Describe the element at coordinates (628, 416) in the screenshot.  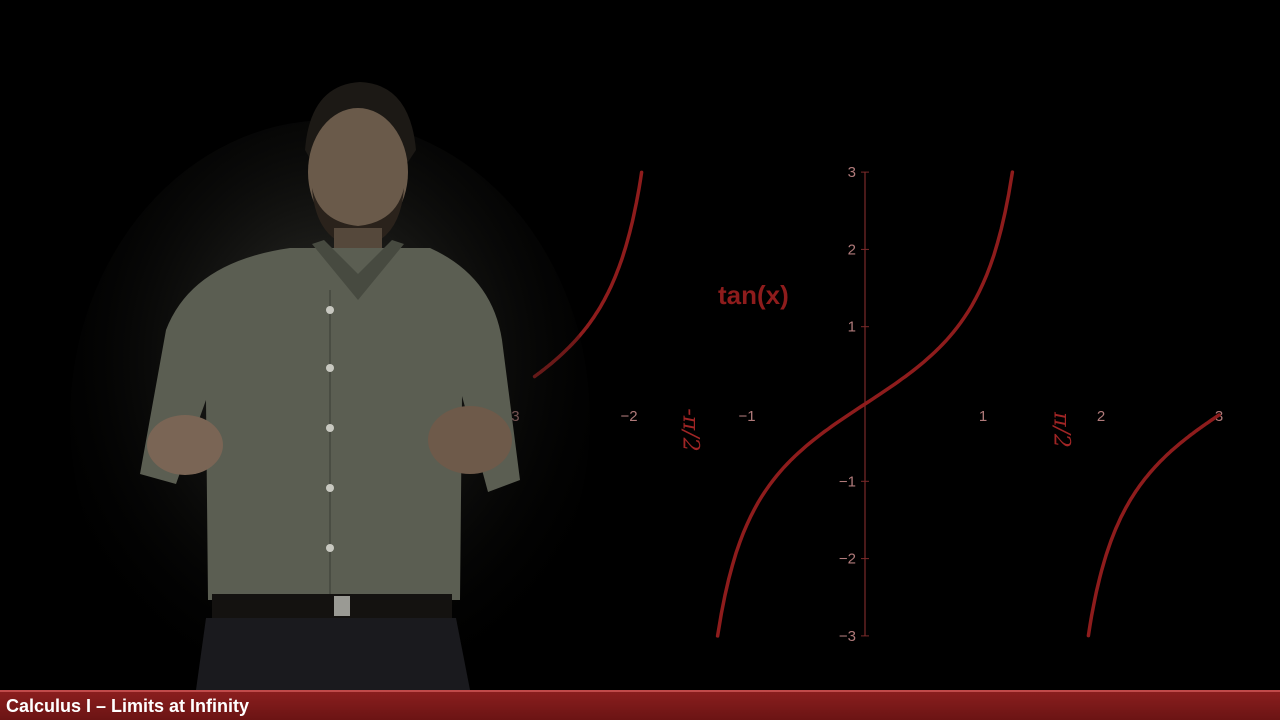
I see `x-tick-label: −2` at that location.